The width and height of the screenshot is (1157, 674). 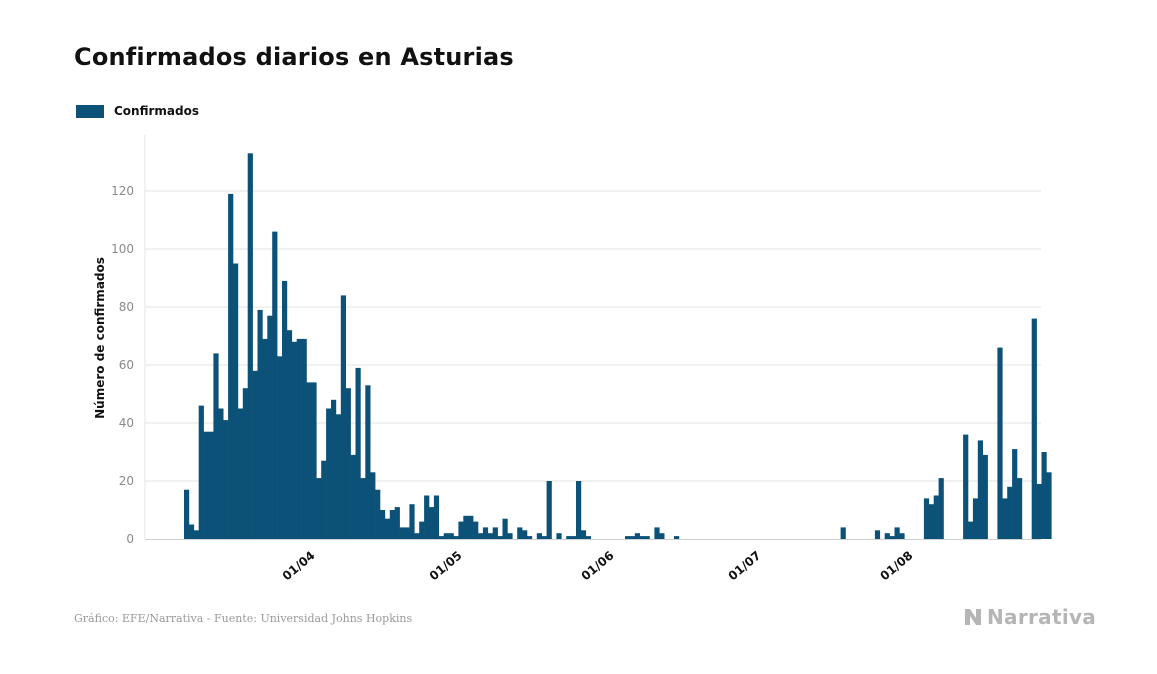 What do you see at coordinates (299, 565) in the screenshot?
I see `x-tick-label: 01/04` at bounding box center [299, 565].